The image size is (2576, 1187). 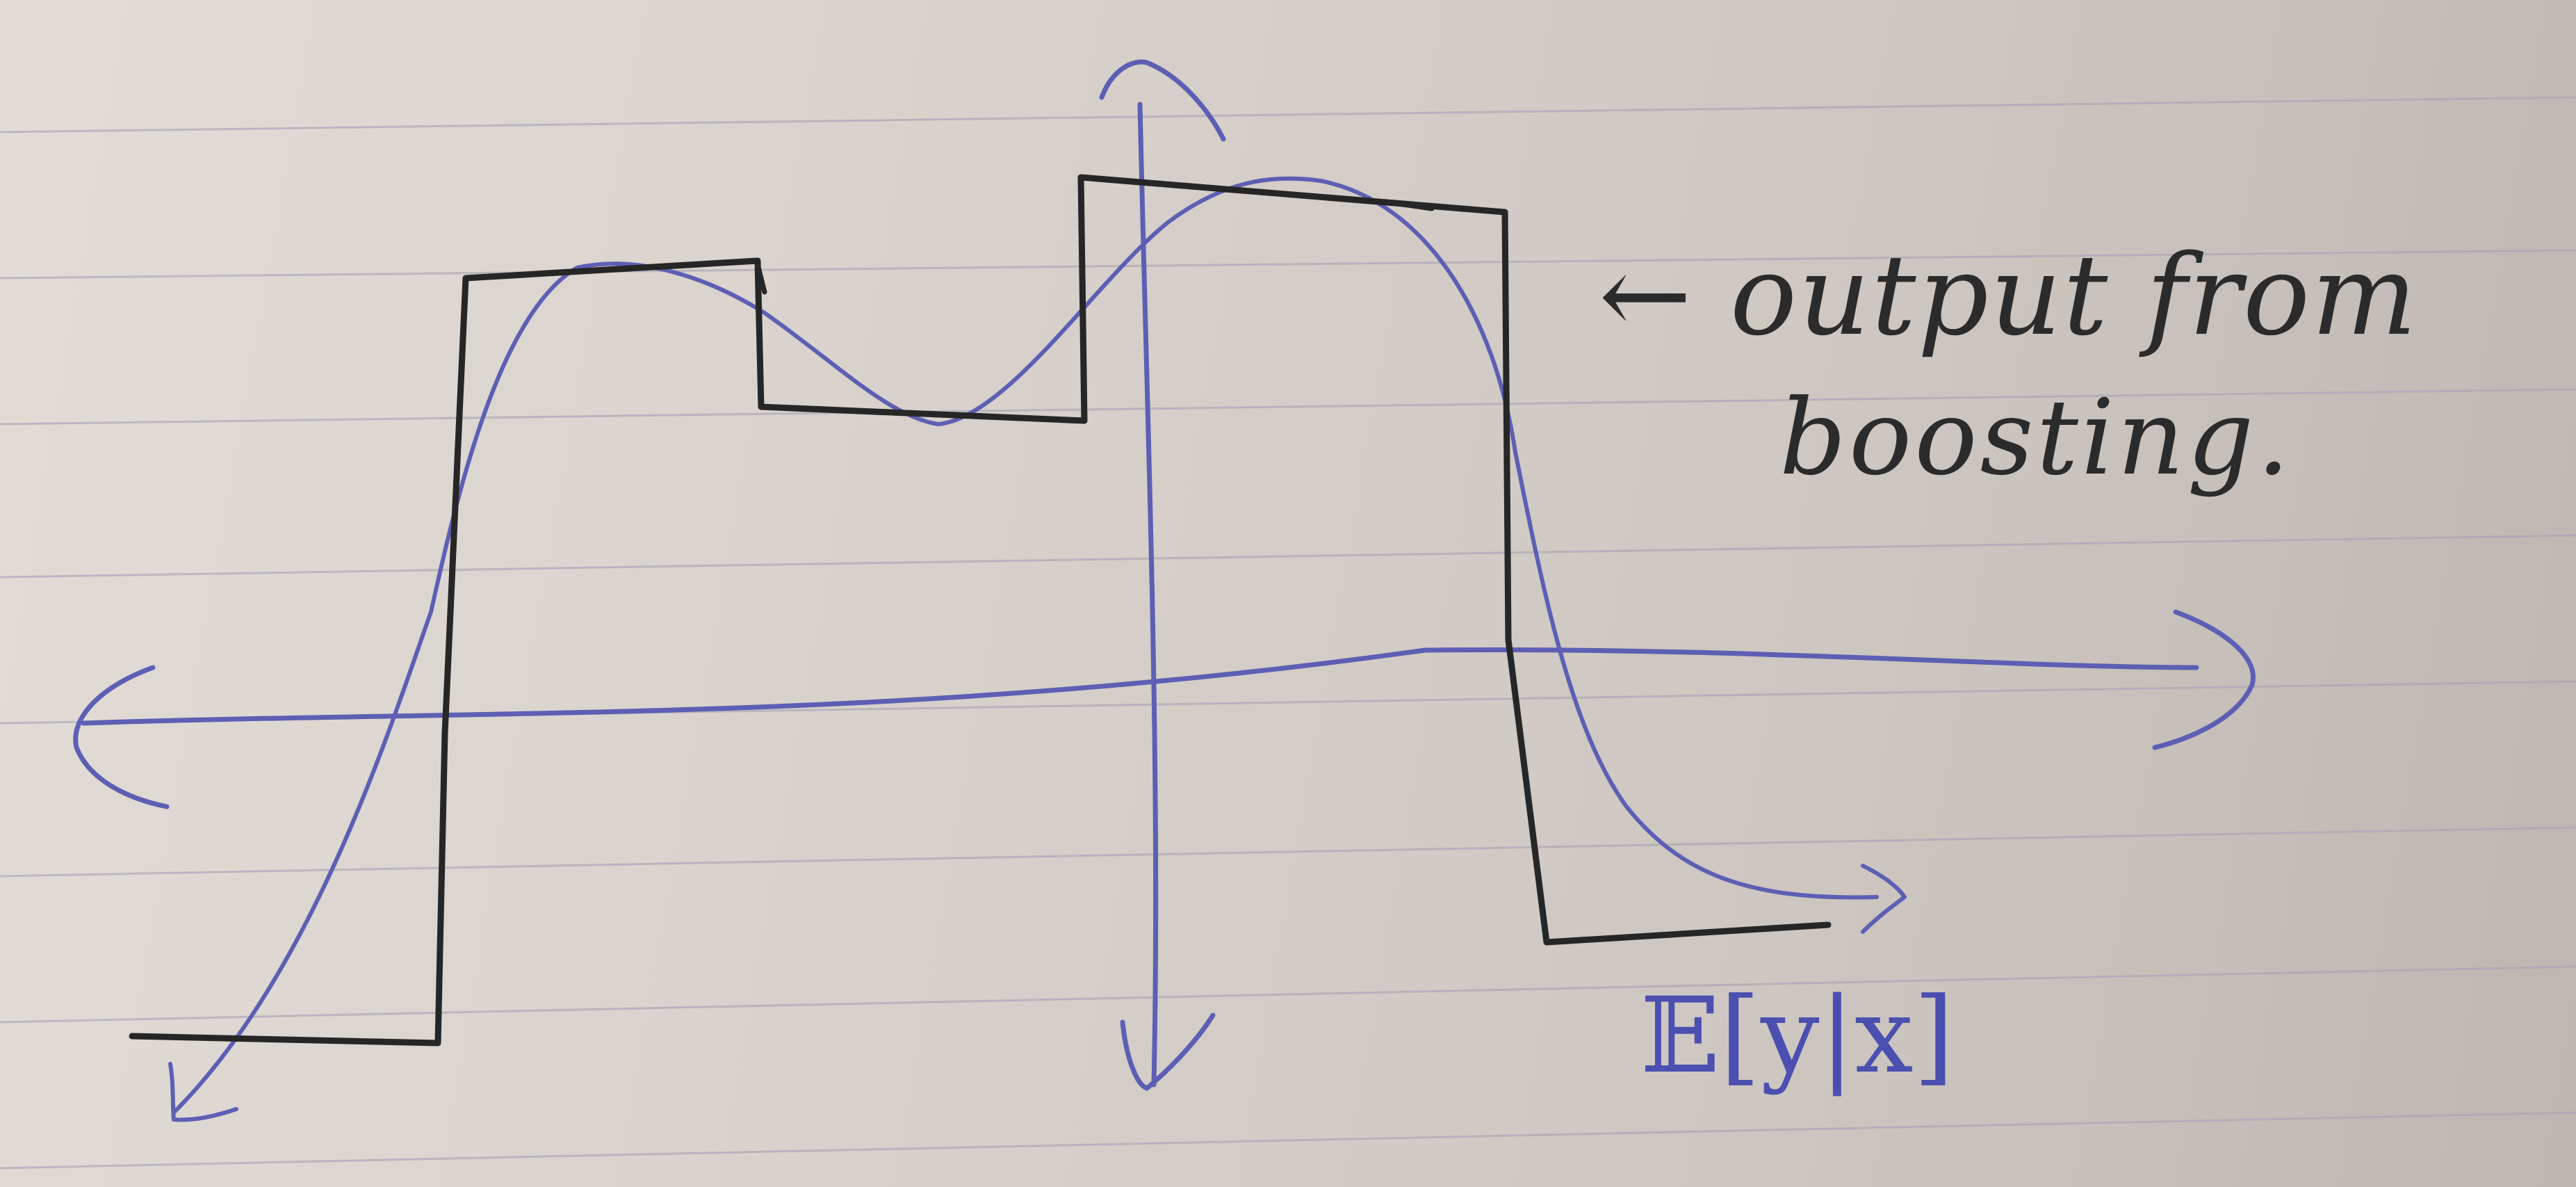 What do you see at coordinates (2036, 438) in the screenshot?
I see `output-note-line2: boosting.` at bounding box center [2036, 438].